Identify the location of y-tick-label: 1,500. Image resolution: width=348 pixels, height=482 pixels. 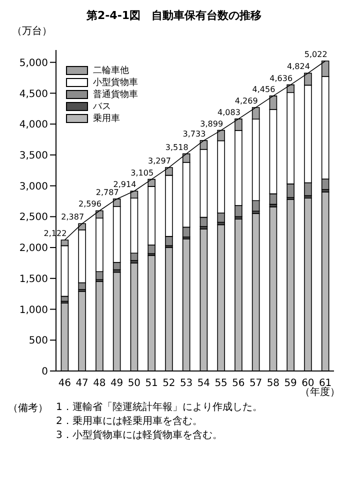
(33, 279).